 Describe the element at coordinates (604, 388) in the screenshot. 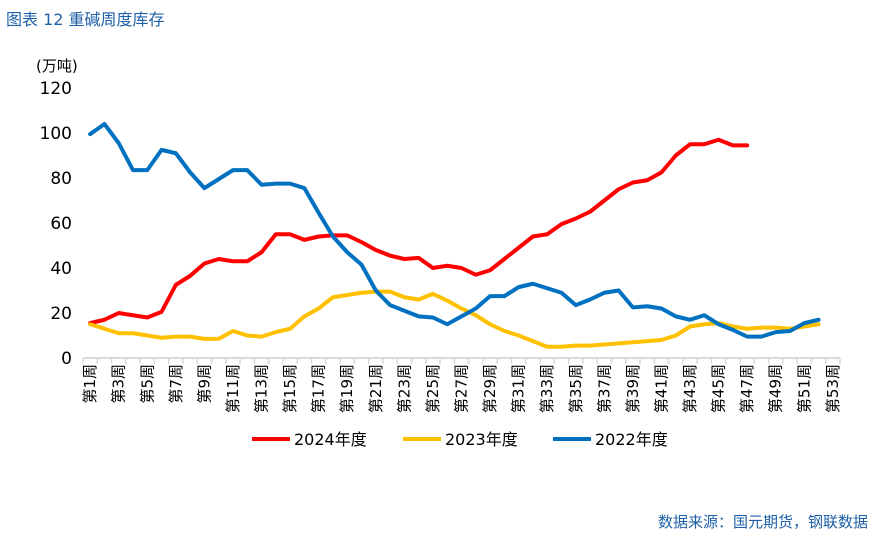

I see `x-tick-label: 第37周` at that location.